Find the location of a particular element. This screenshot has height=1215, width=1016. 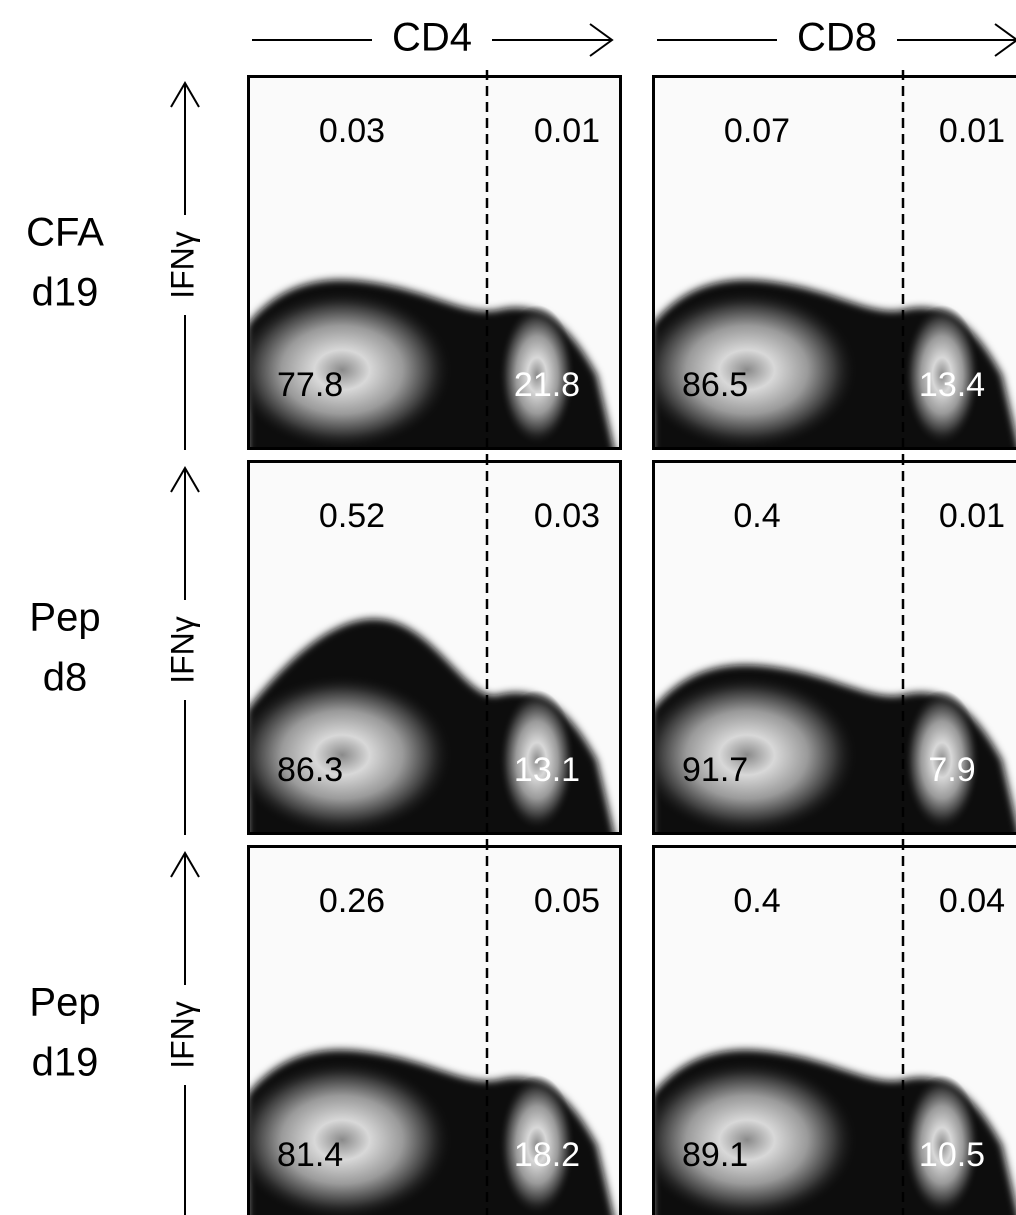

quadrant-value: 13.1 is located at coordinates (547, 770).